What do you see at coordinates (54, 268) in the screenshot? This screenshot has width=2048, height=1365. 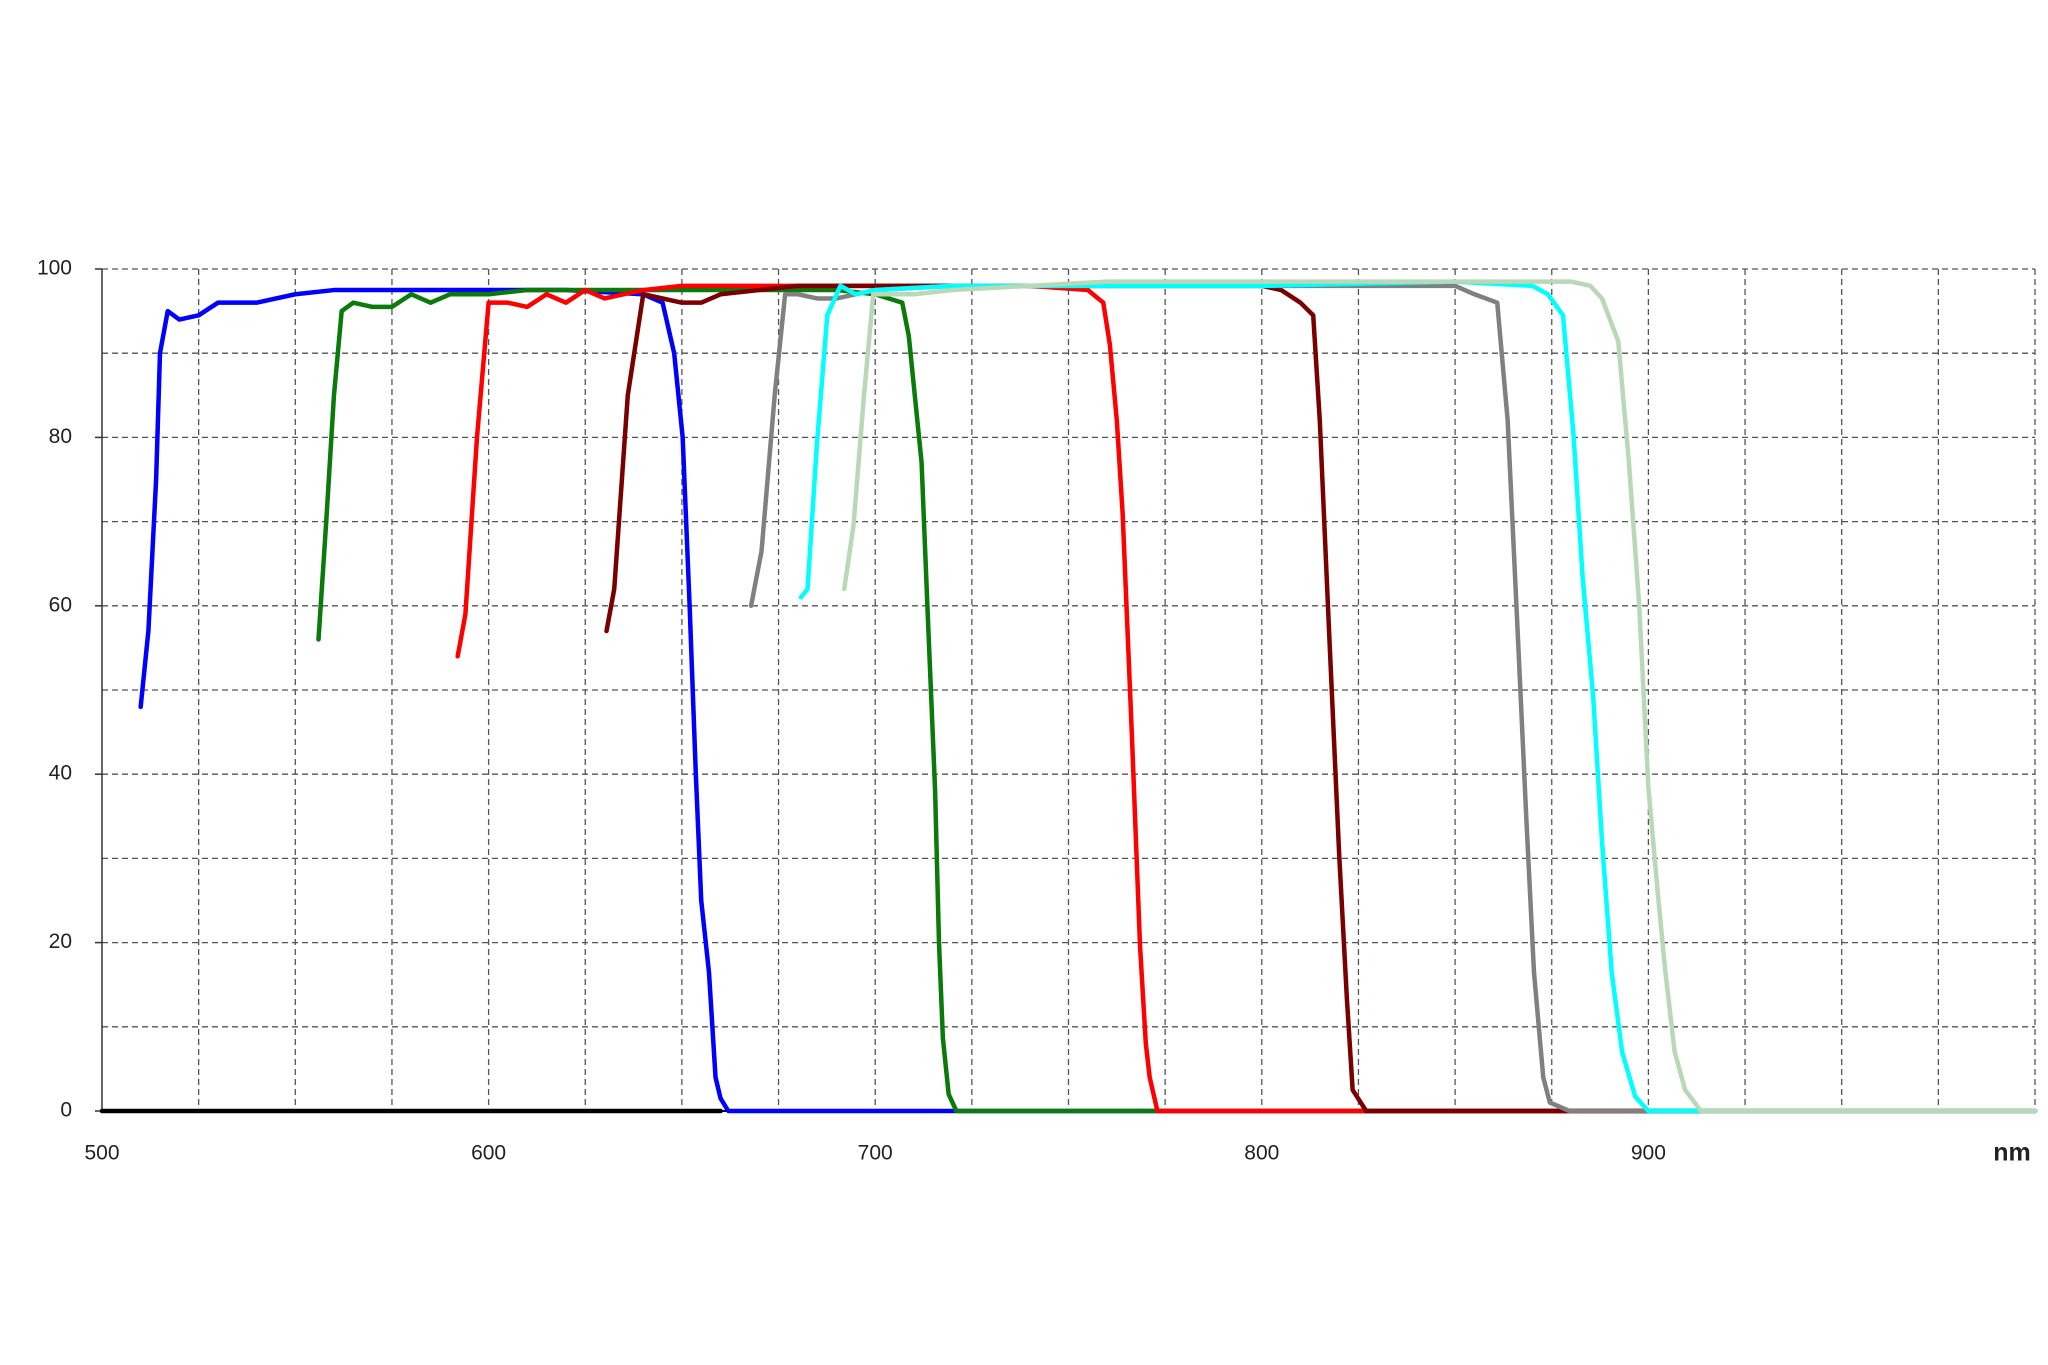 I see `y-tick-label: 100` at bounding box center [54, 268].